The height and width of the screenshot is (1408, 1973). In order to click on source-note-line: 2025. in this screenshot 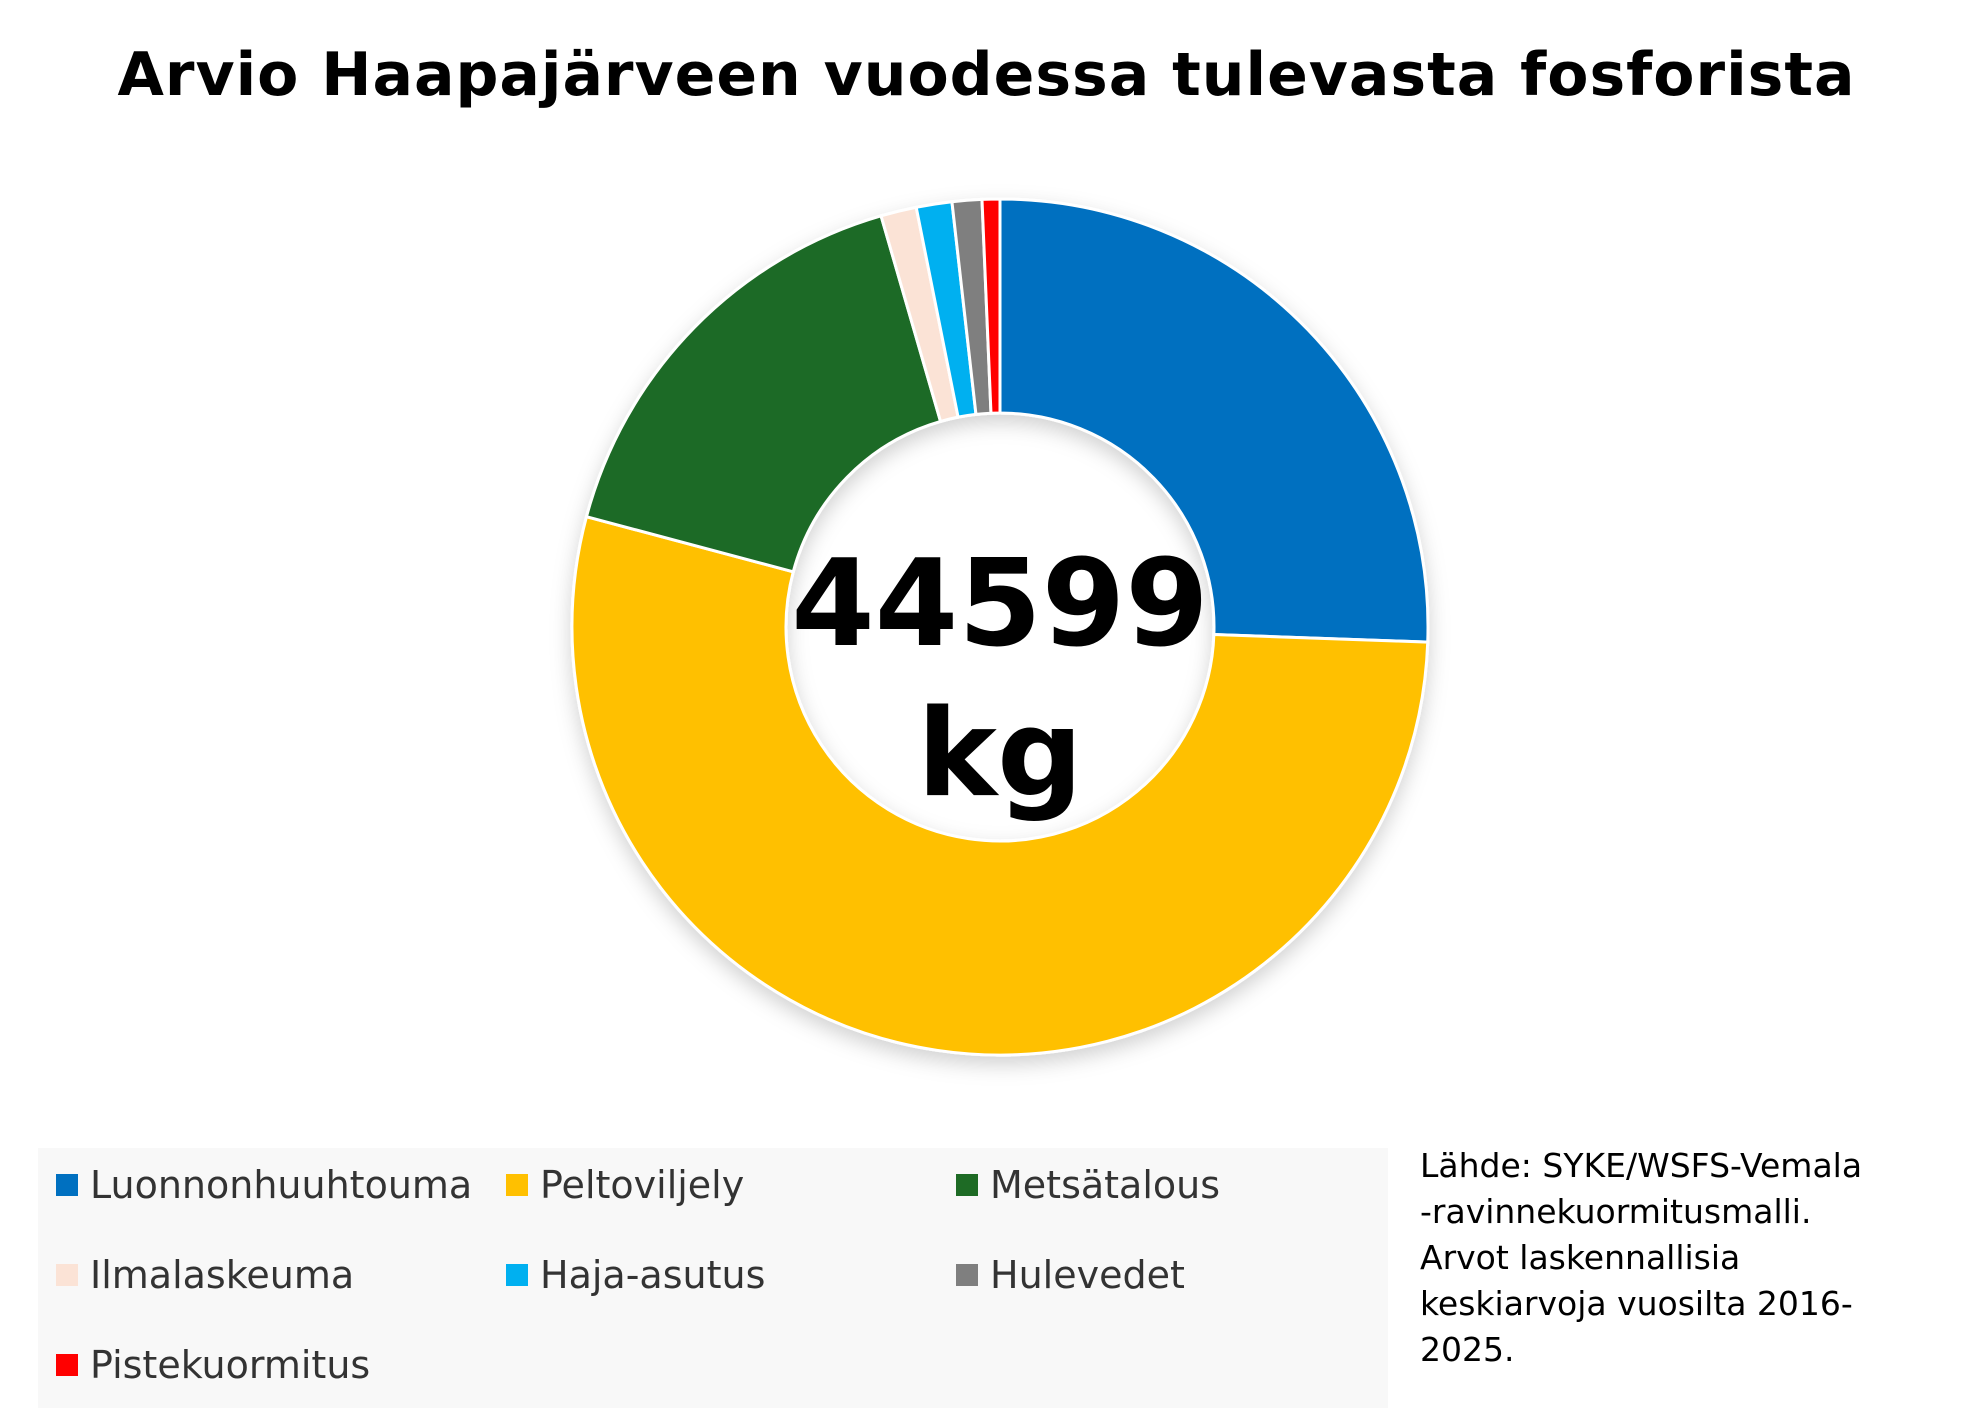, I will do `click(1467, 1349)`.